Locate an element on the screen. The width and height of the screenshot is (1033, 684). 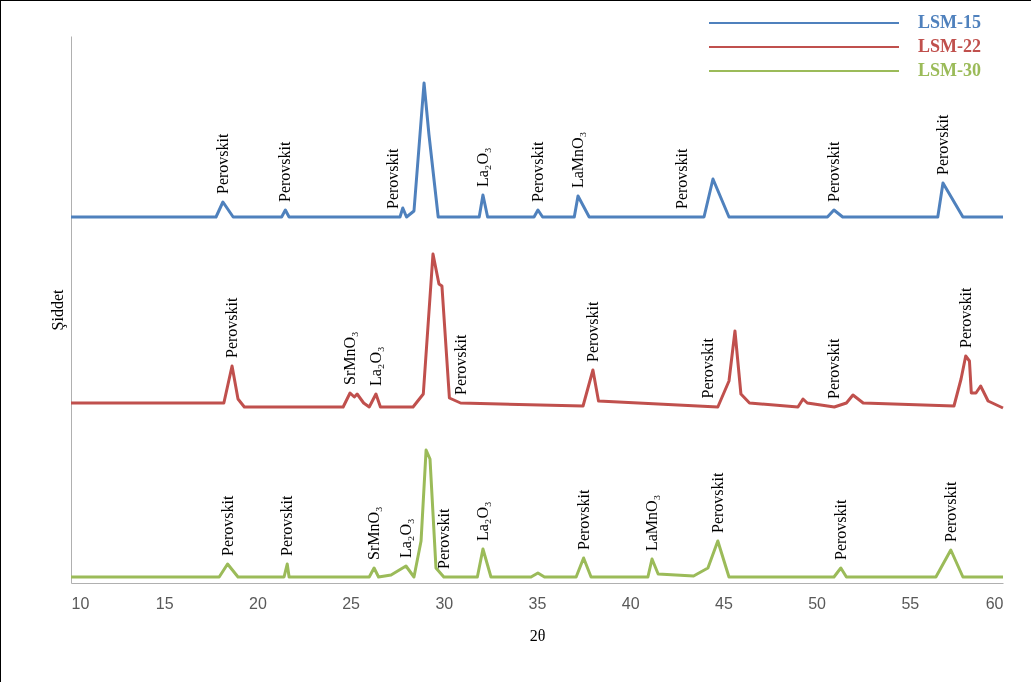
x-tick-label: 20 is located at coordinates (258, 603).